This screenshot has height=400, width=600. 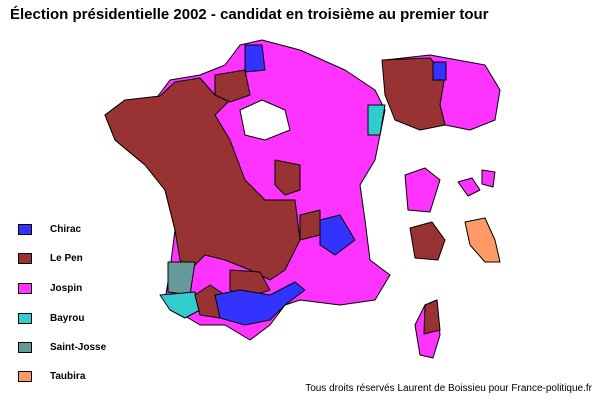 I want to click on region-guyane, so click(x=482, y=240).